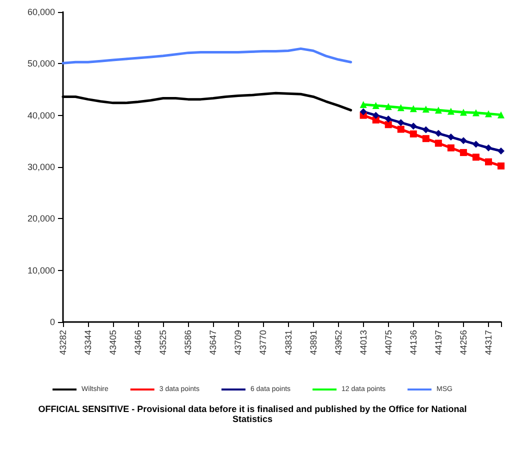  What do you see at coordinates (463, 343) in the screenshot?
I see `x-tick-label: 44256` at bounding box center [463, 343].